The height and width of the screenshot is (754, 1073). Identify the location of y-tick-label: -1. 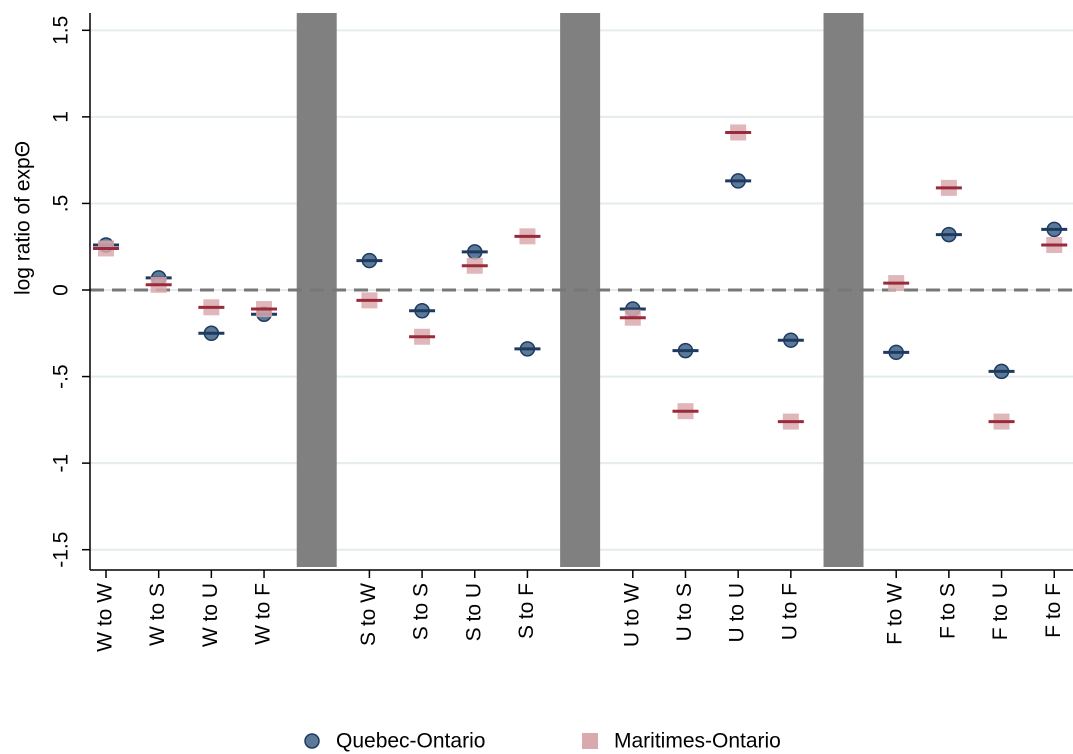
(61, 463).